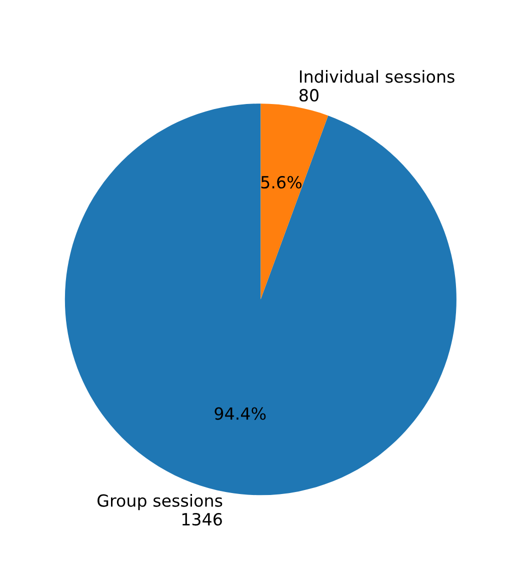  I want to click on slice-label: Group sessions 1346, so click(160, 510).